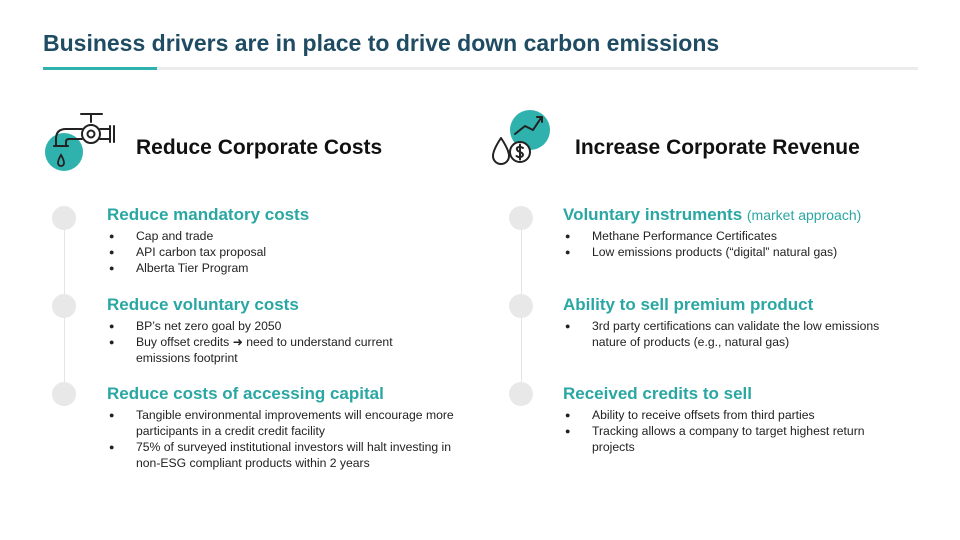 This screenshot has width=960, height=540. Describe the element at coordinates (259, 147) in the screenshot. I see `left-column-heading: Reduce Corporate Costs` at that location.